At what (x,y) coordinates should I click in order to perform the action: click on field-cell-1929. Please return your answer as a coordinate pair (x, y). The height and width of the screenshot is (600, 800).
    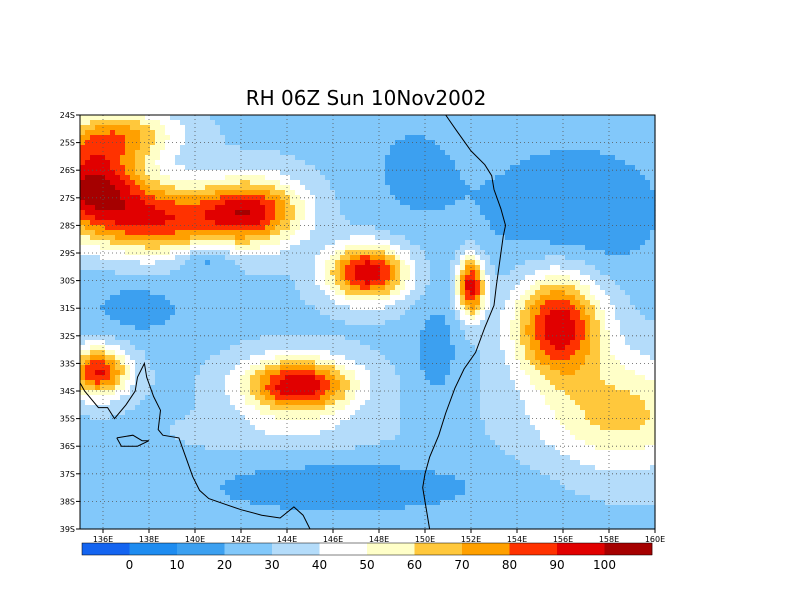
    Looking at the image, I should click on (528, 198).